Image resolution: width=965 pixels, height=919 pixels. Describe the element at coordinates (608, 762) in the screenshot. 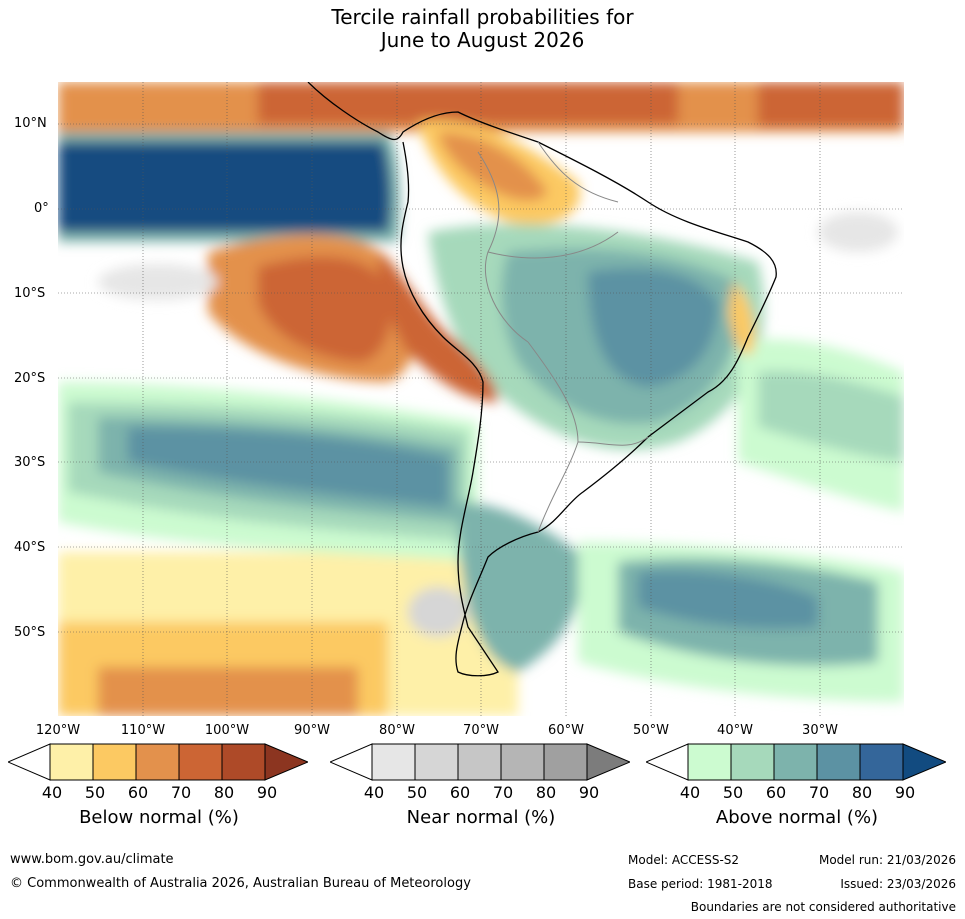

I see `colorbar-near-max-triangle` at that location.